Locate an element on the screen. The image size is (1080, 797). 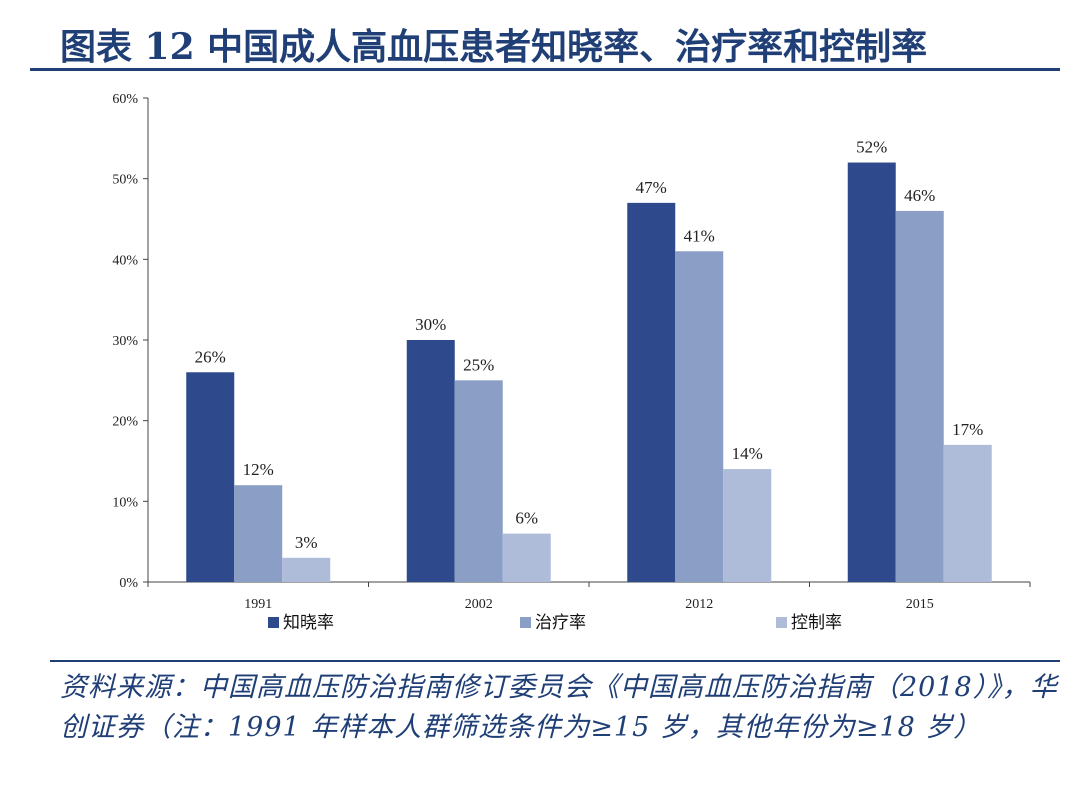
y-tick-label: 30% is located at coordinates (125, 341).